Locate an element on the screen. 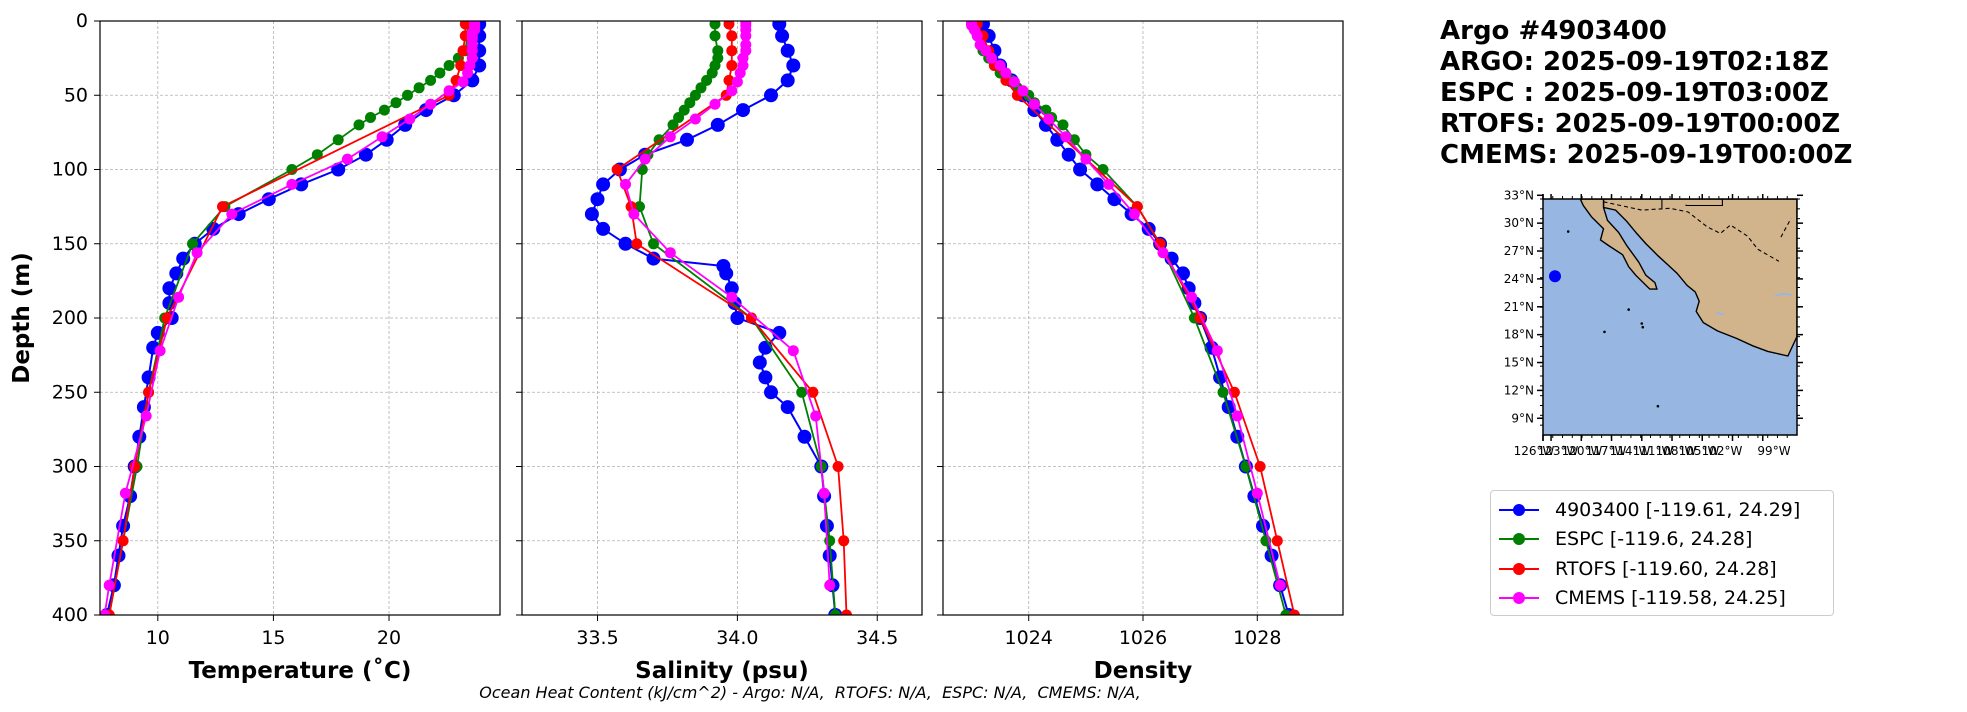 This screenshot has height=712, width=1967. legend-label-argo: 4903400 [-119.61, 24.29] is located at coordinates (1678, 509).